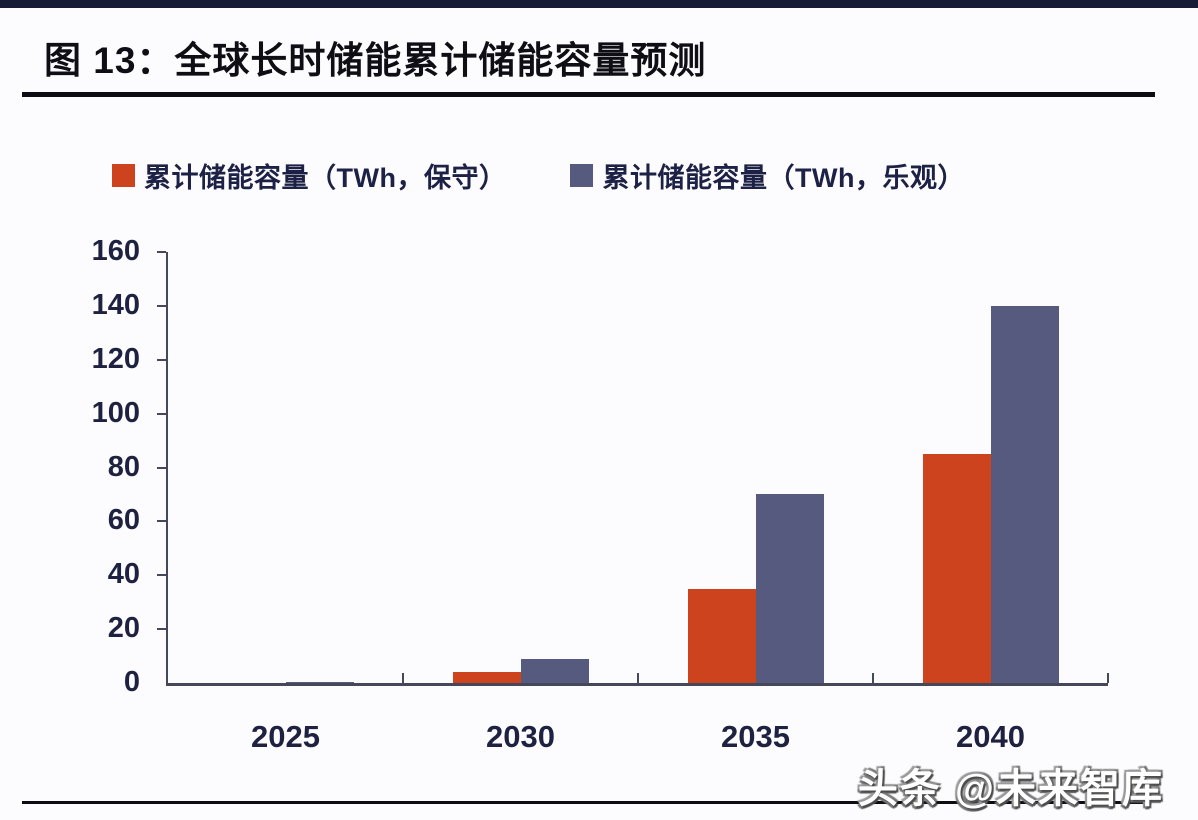 This screenshot has height=820, width=1198. I want to click on legend-label-optimistic: 累计储能容量（TWh，乐观）, so click(783, 178).